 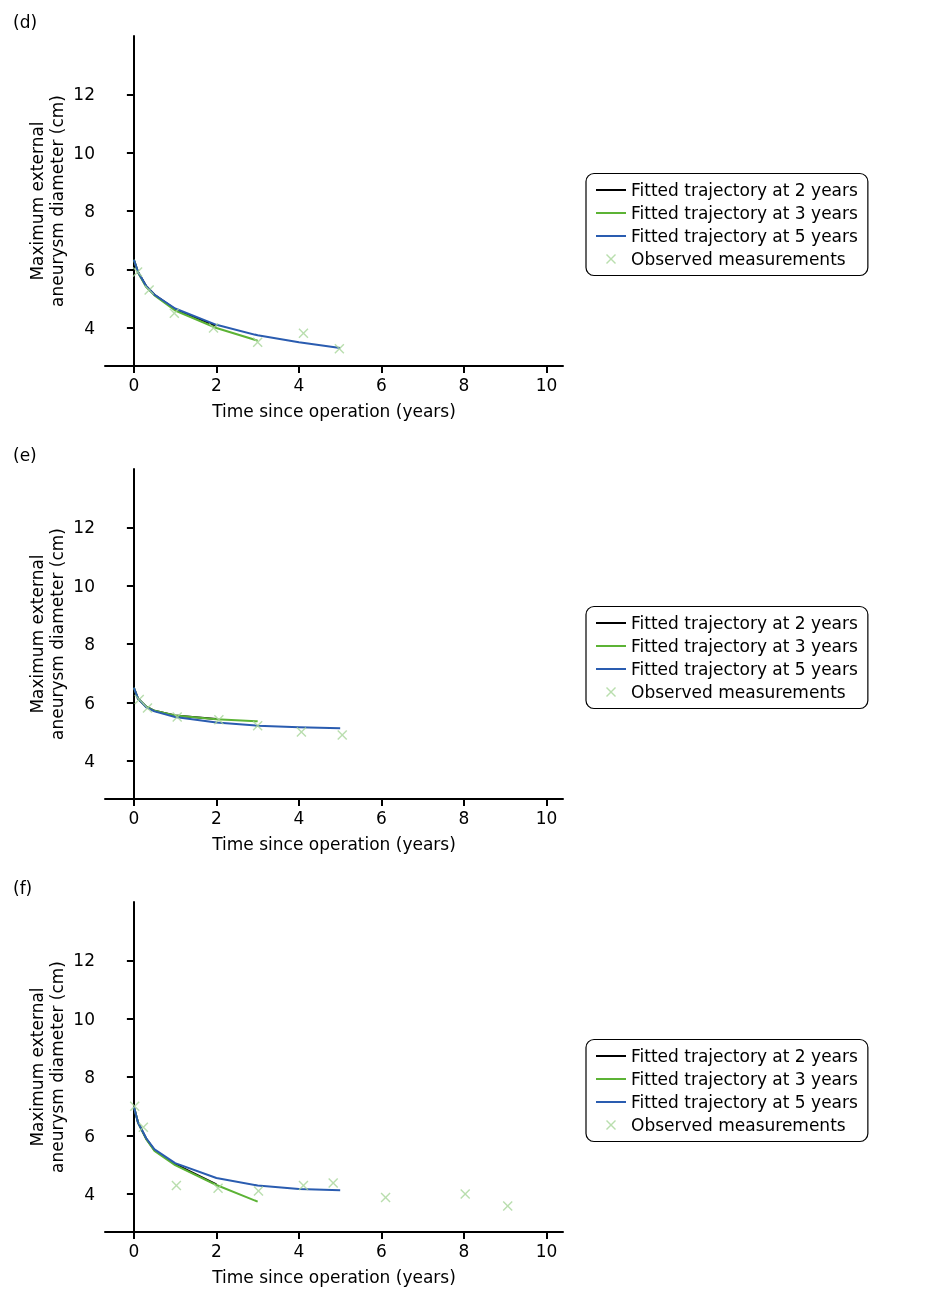 What do you see at coordinates (23, 887) in the screenshot?
I see `chart-title: (f)` at bounding box center [23, 887].